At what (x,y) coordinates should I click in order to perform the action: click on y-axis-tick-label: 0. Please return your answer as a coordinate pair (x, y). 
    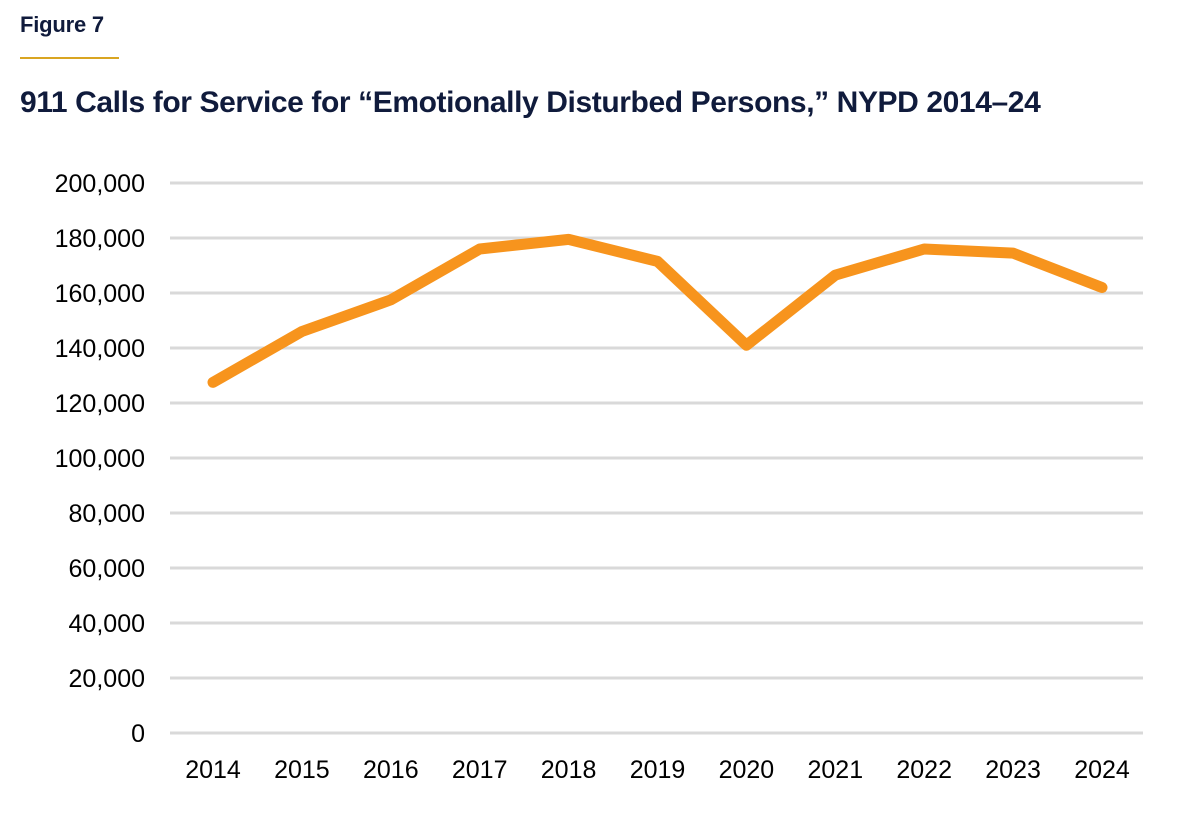
    Looking at the image, I should click on (138, 734).